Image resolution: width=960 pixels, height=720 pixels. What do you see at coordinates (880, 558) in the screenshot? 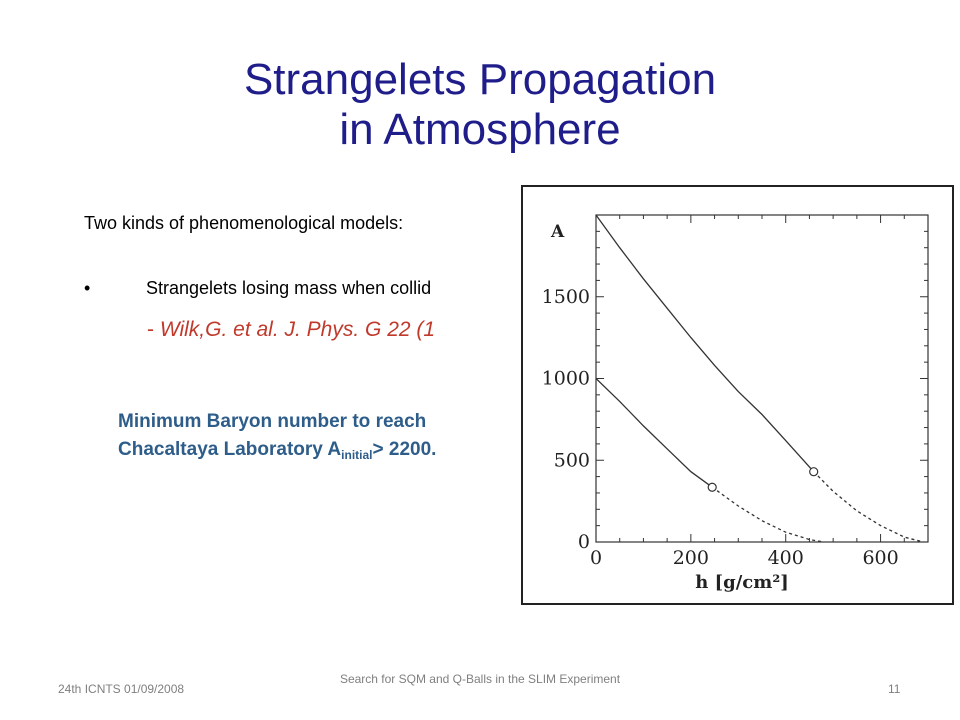
I see `x-tick-label: 600` at bounding box center [880, 558].